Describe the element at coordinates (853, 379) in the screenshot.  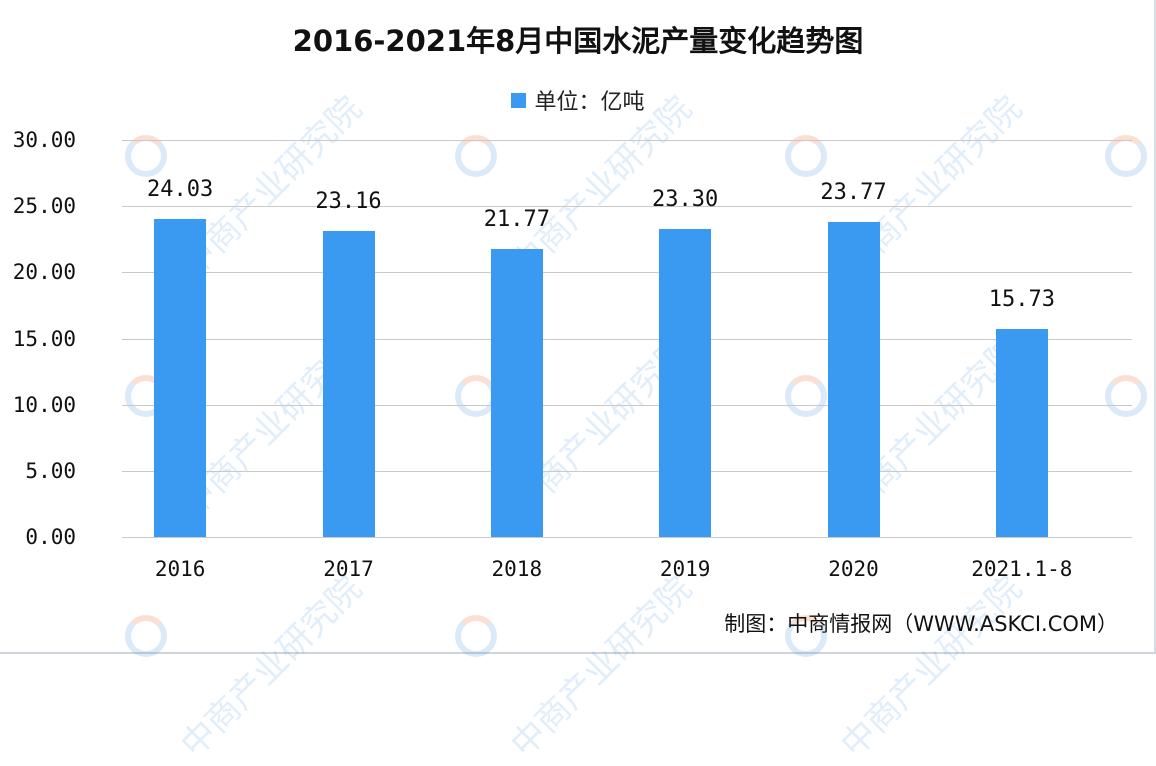
I see `bar-2020` at that location.